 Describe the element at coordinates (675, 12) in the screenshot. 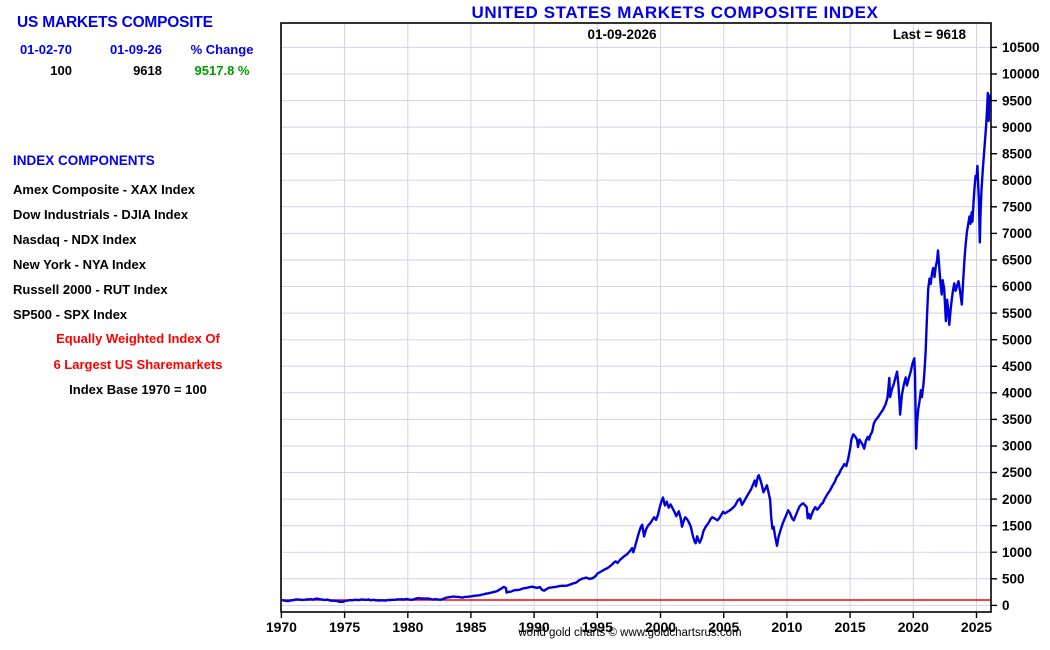

I see `chart-title: UNITED STATES MARKETS COMPOSITE INDEX` at that location.